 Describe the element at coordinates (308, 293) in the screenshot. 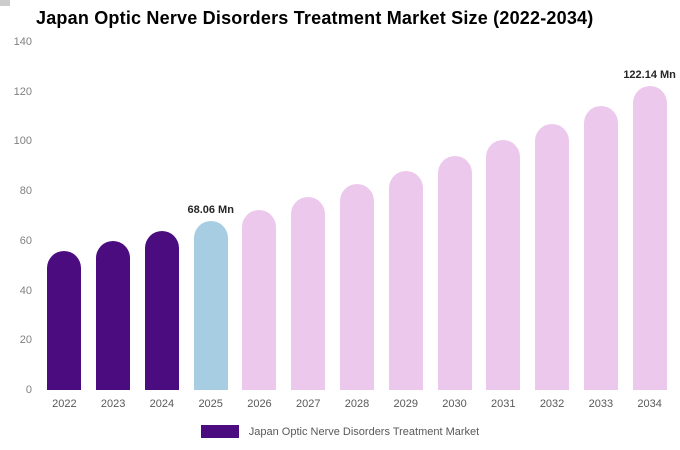

I see `bar-2027` at that location.